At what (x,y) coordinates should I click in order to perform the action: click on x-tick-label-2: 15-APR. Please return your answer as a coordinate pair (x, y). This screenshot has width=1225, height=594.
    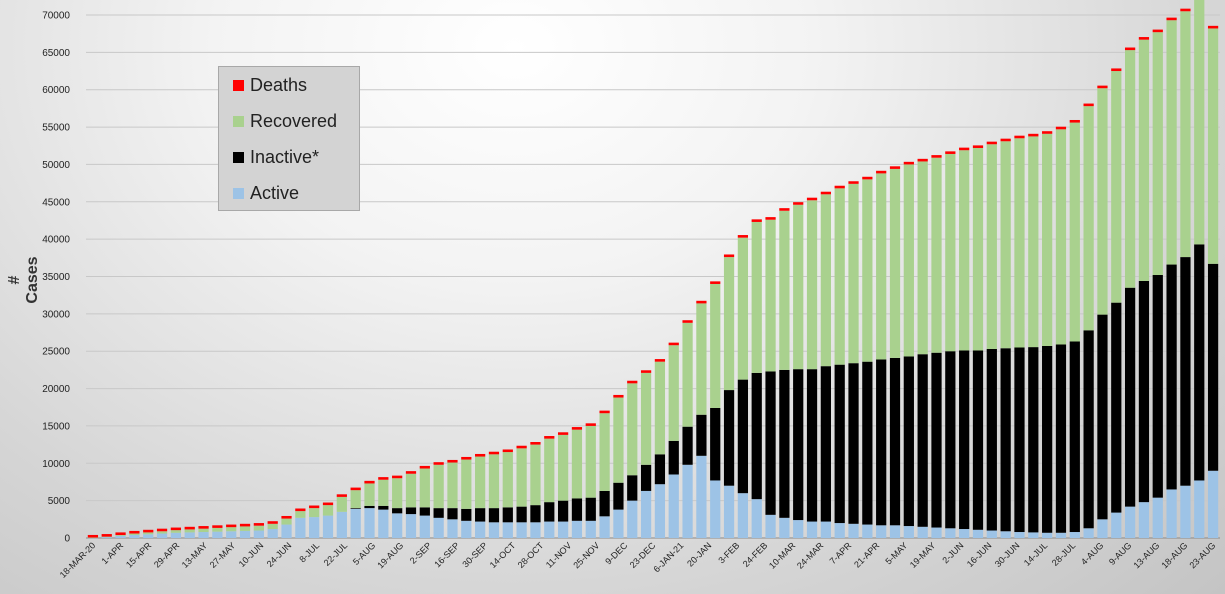
    Looking at the image, I should click on (139, 555).